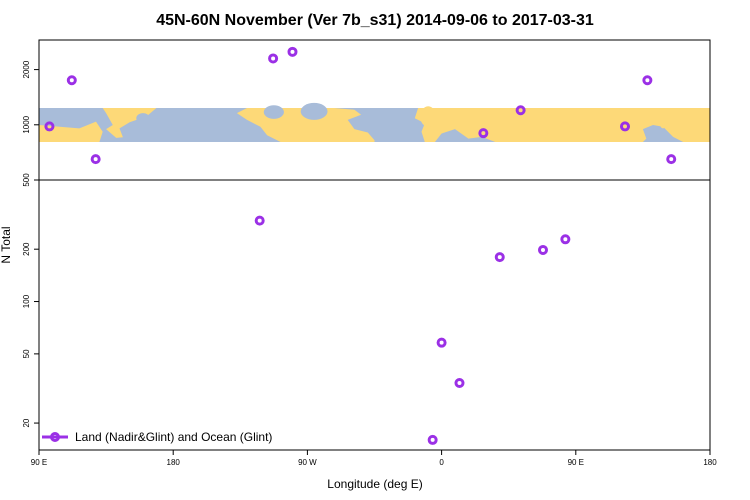 The width and height of the screenshot is (750, 500). What do you see at coordinates (374, 484) in the screenshot?
I see `x-axis-label: Longitude (deg E)` at bounding box center [374, 484].